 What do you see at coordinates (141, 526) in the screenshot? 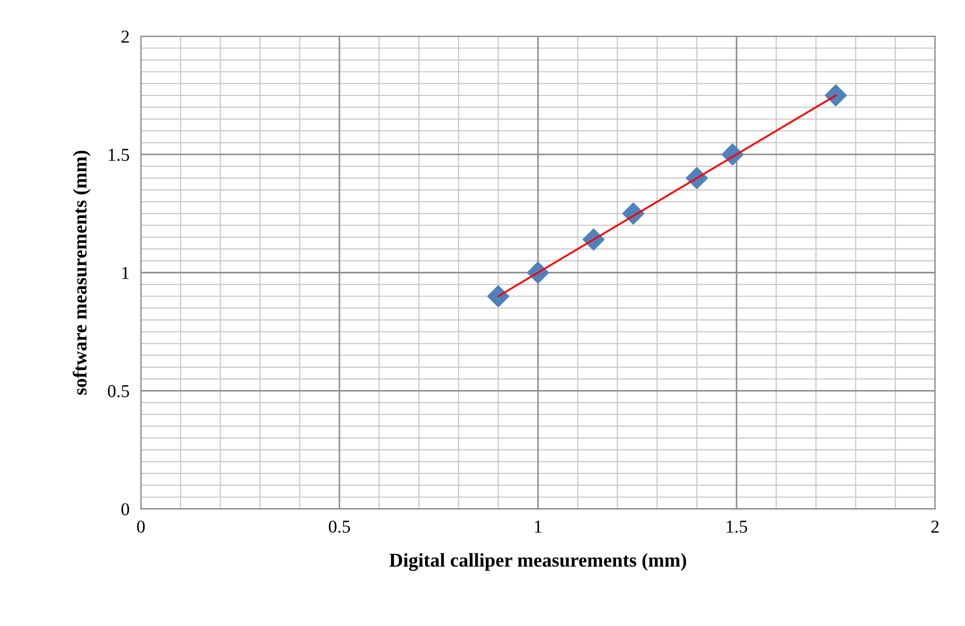
I see `x-tick-label: 0` at bounding box center [141, 526].